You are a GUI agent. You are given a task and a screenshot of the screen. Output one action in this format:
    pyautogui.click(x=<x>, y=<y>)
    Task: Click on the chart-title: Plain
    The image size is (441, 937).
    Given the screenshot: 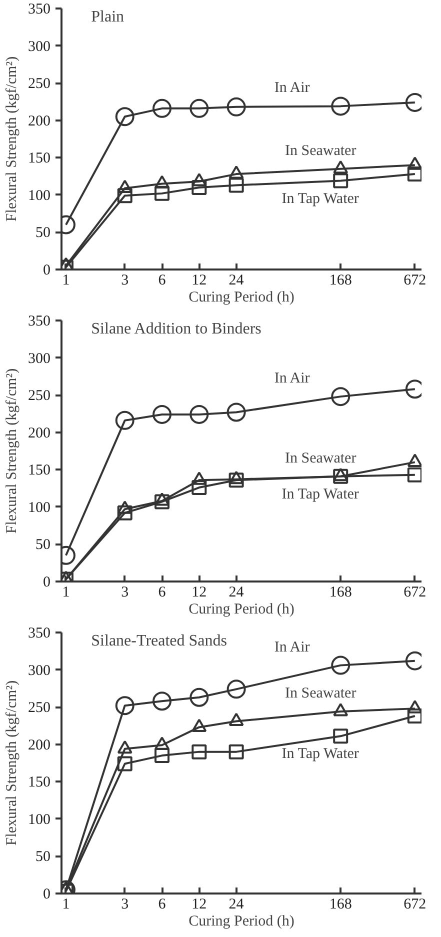 What is the action you would take?
    pyautogui.click(x=107, y=17)
    